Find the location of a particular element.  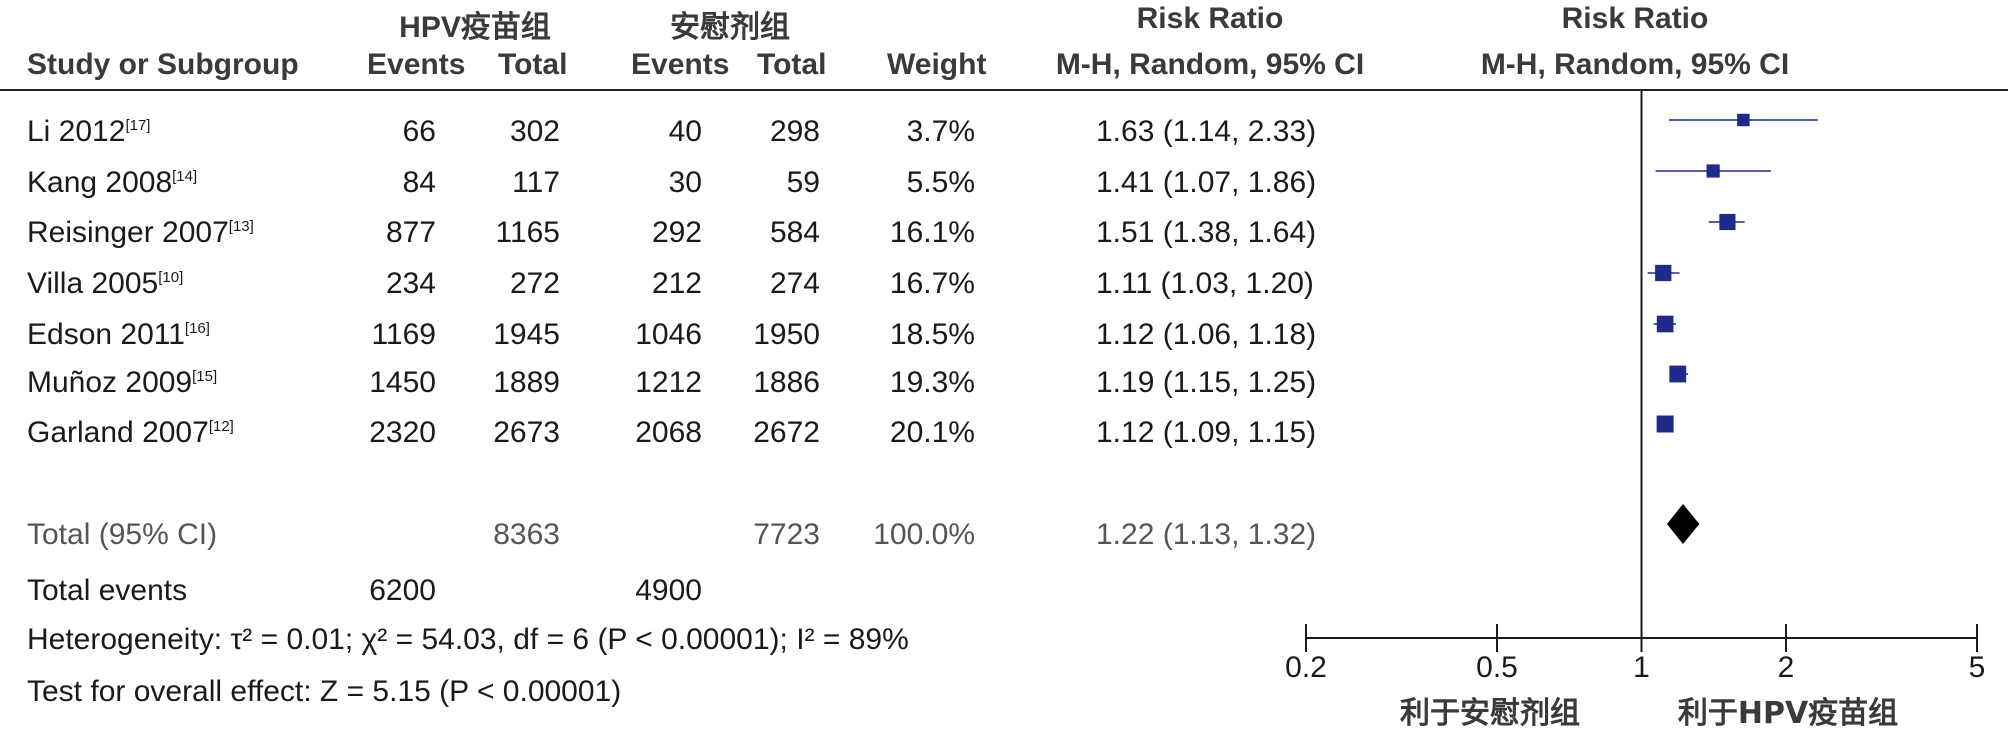

group1-header: HPV疫苗组 is located at coordinates (475, 27).